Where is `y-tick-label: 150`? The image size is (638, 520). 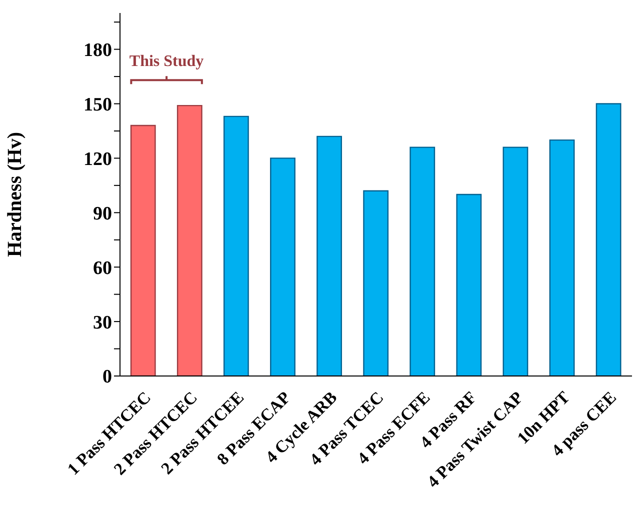 y-tick-label: 150 is located at coordinates (98, 105).